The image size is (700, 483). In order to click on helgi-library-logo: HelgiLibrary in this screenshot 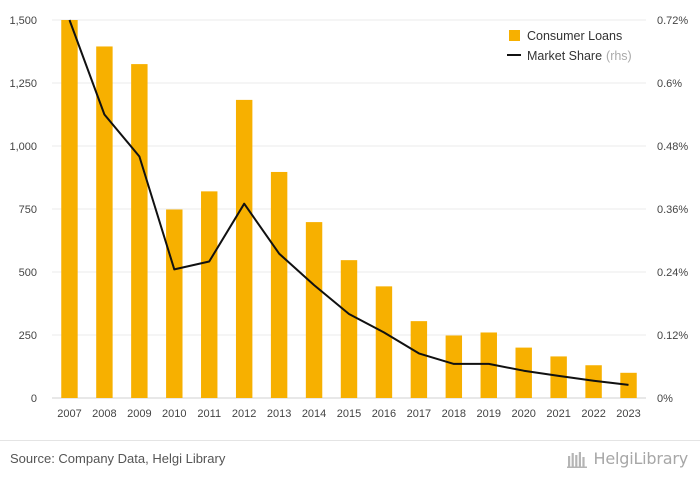, I will do `click(627, 458)`.